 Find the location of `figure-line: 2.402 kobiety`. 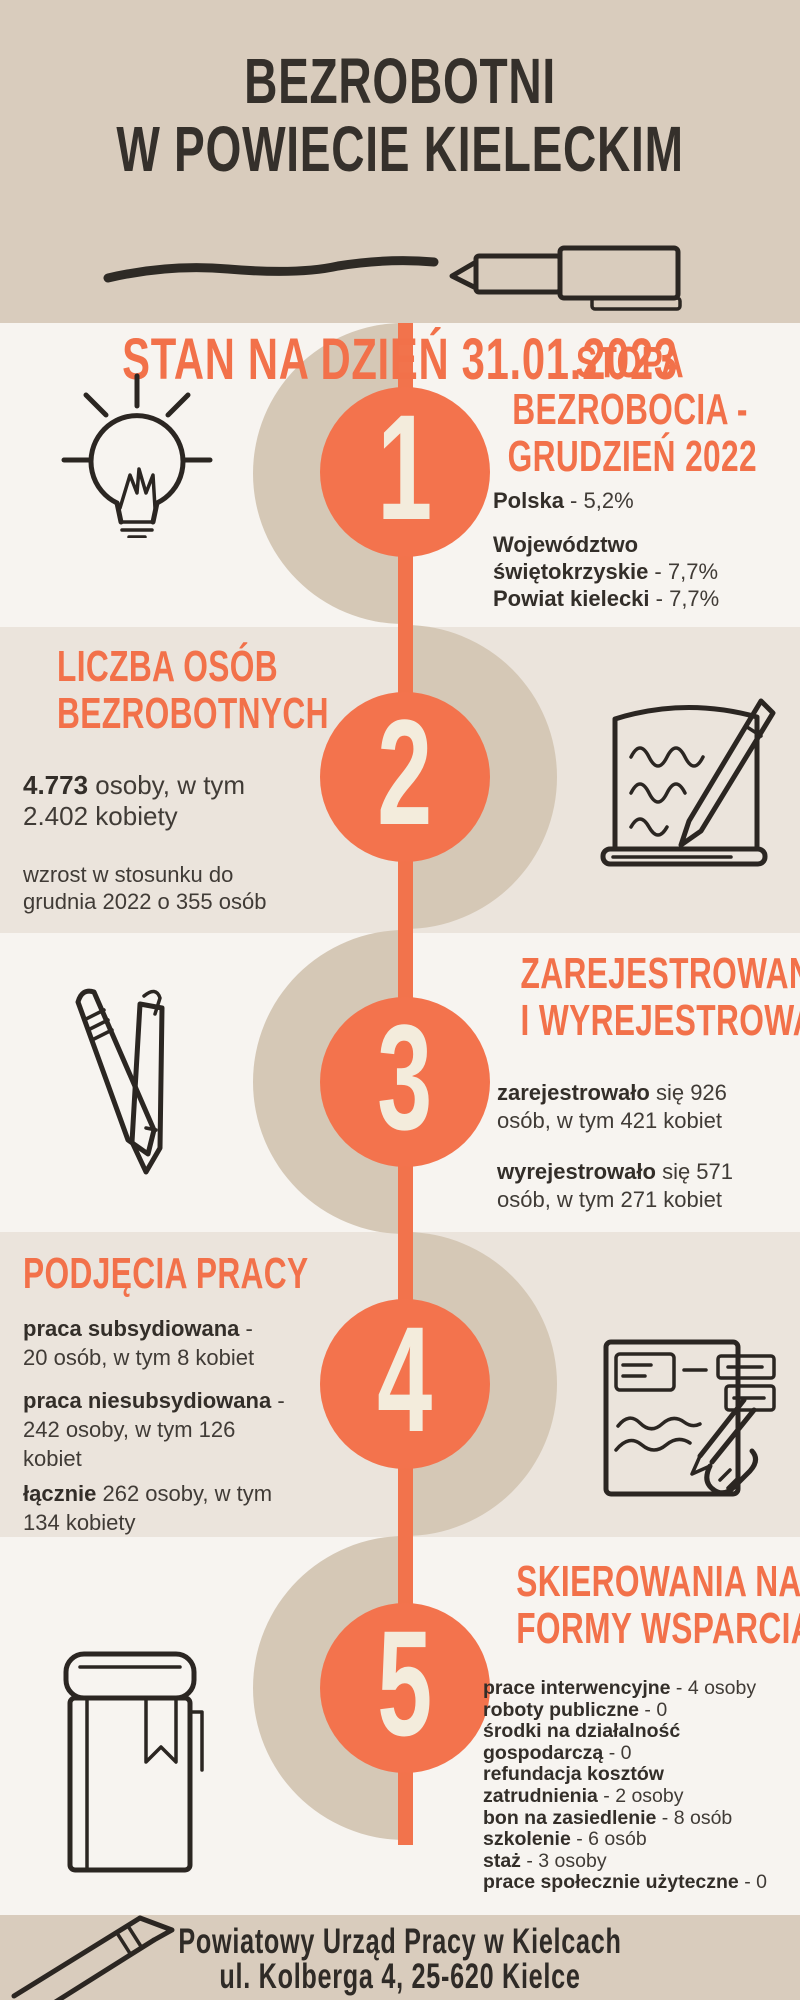

figure-line: 2.402 kobiety is located at coordinates (100, 816).